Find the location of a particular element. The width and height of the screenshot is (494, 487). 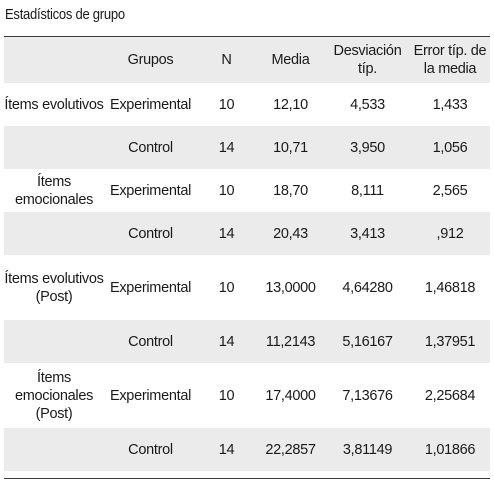

row-desviacion: 5,16167 is located at coordinates (367, 341).